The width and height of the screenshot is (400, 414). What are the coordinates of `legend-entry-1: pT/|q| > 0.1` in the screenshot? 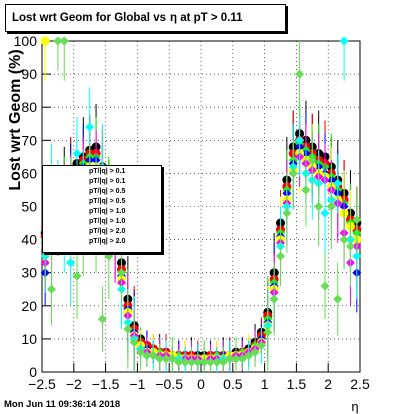 It's located at (107, 171).